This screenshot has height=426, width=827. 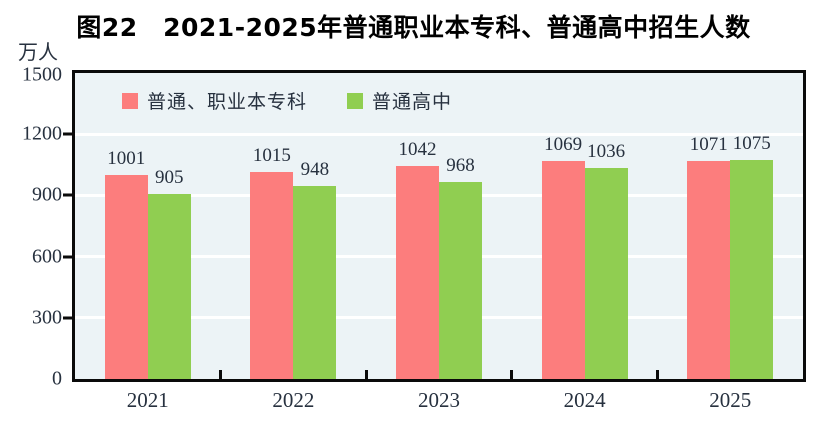 What do you see at coordinates (606, 151) in the screenshot?
I see `bar-value-label: 1036` at bounding box center [606, 151].